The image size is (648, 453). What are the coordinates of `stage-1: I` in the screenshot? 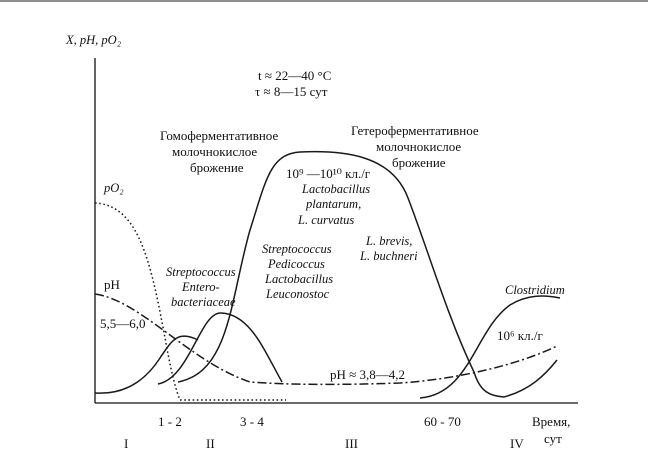 It's located at (126, 443).